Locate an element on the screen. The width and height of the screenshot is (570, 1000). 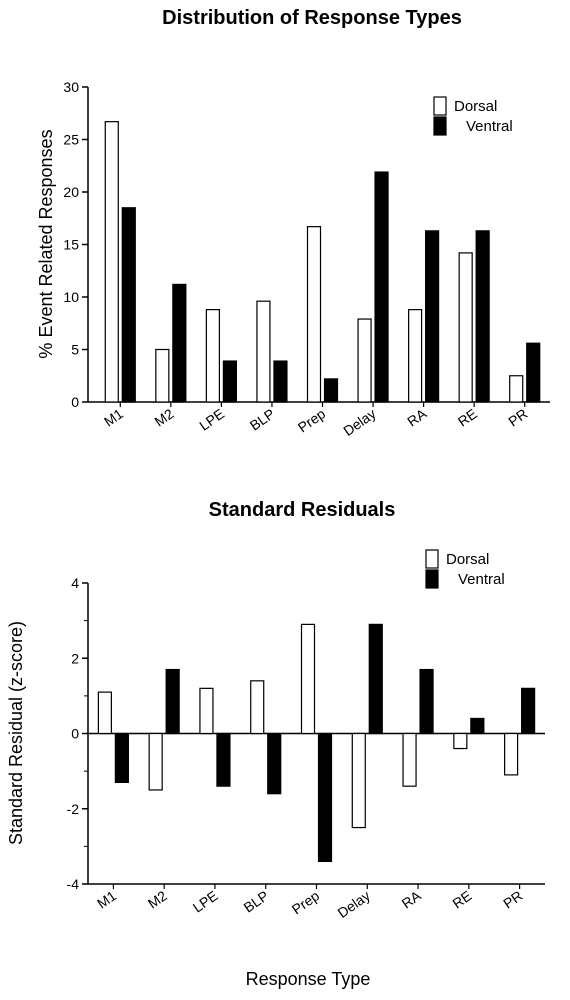
chart2-x-axis-label: Response Type is located at coordinates (308, 979).